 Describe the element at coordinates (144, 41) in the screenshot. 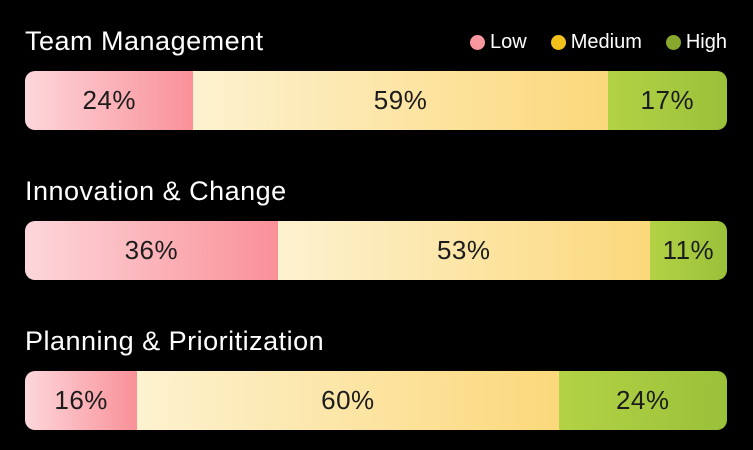

I see `category-title: Team Management` at that location.